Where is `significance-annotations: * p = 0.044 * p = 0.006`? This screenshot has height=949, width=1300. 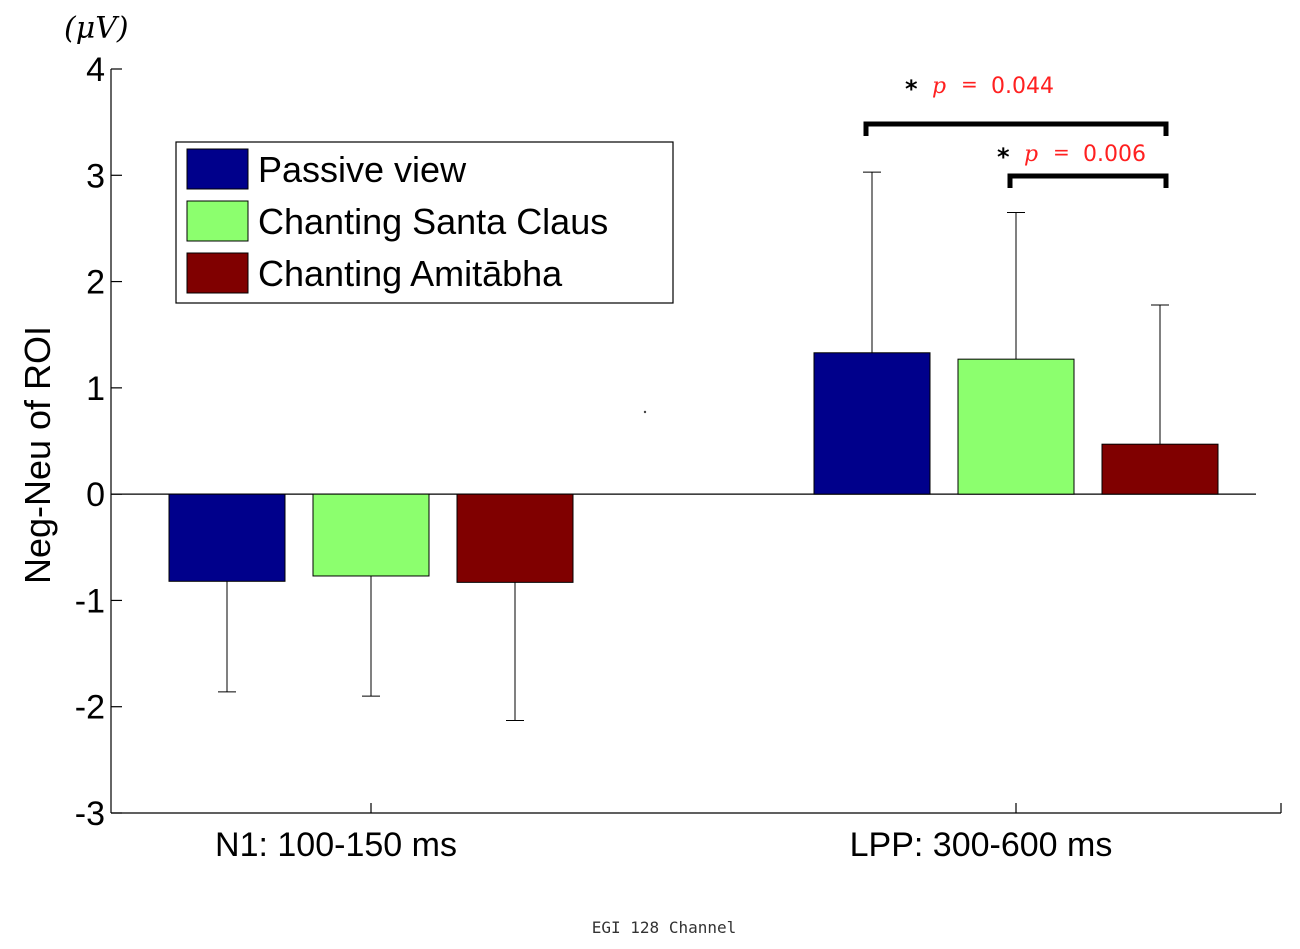
significance-annotations: * p = 0.044 * p = 0.006 is located at coordinates (1016, 130).